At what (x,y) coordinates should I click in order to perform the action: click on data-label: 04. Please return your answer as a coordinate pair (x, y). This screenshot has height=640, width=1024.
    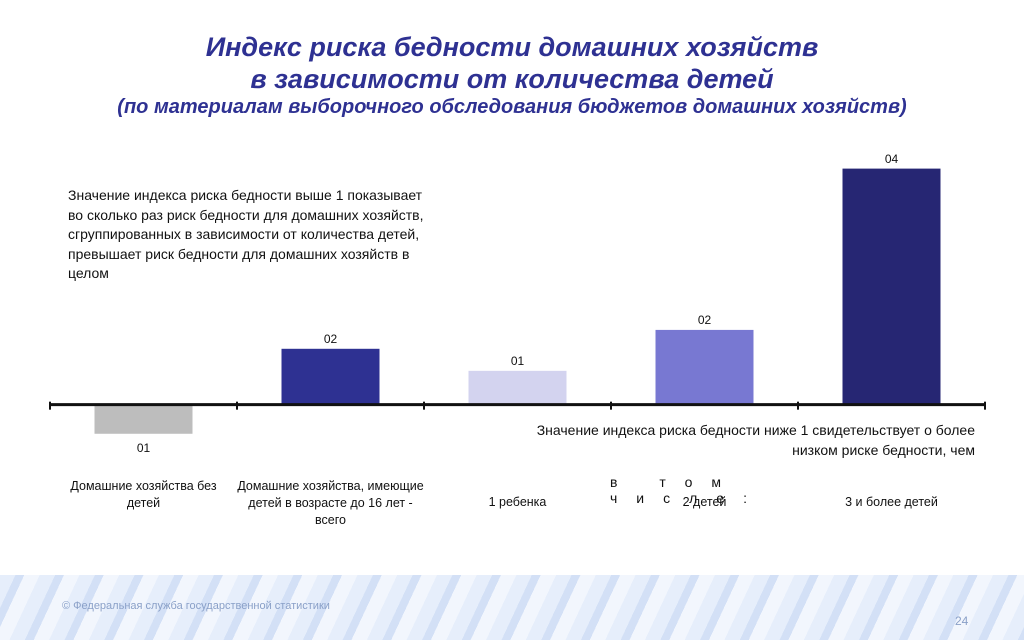
    Looking at the image, I should click on (892, 159).